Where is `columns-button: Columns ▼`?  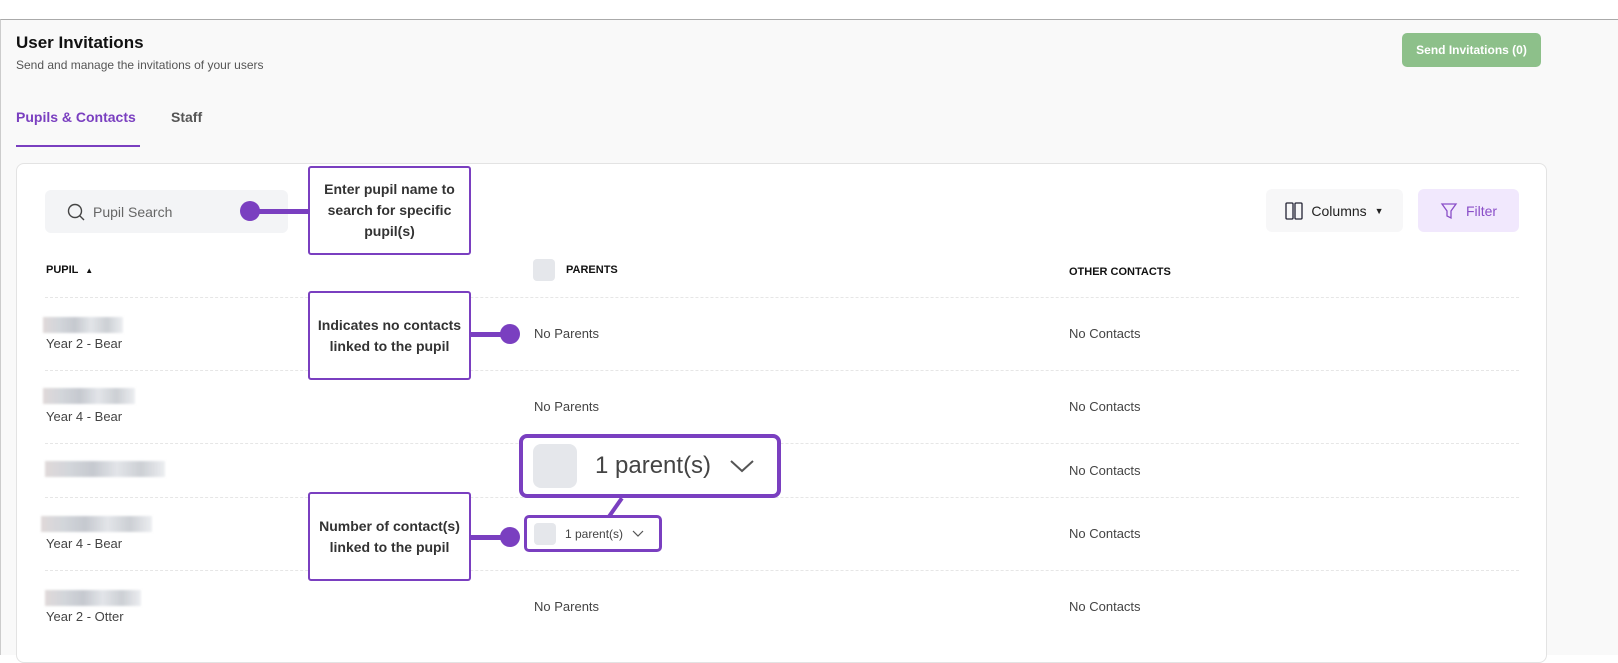
columns-button: Columns ▼ is located at coordinates (1334, 210).